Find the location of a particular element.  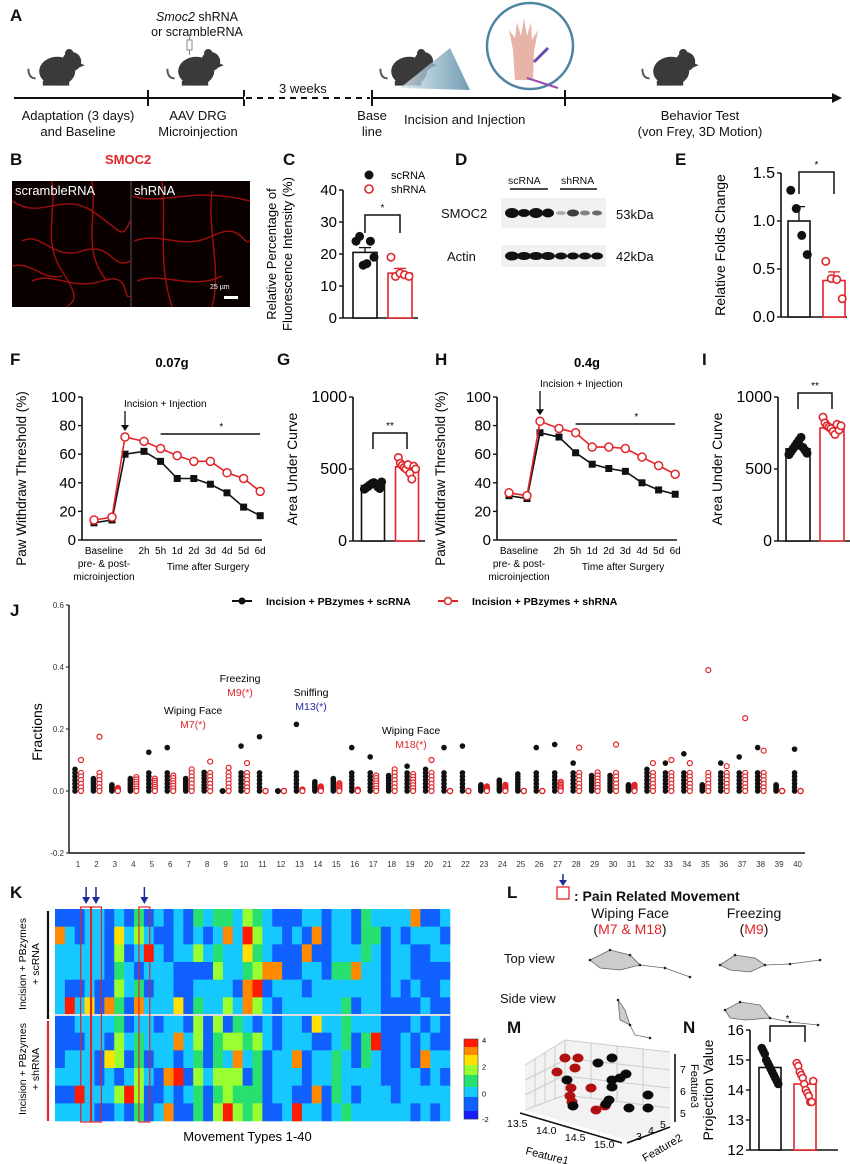

x-tick-label: 11 is located at coordinates (262, 864).